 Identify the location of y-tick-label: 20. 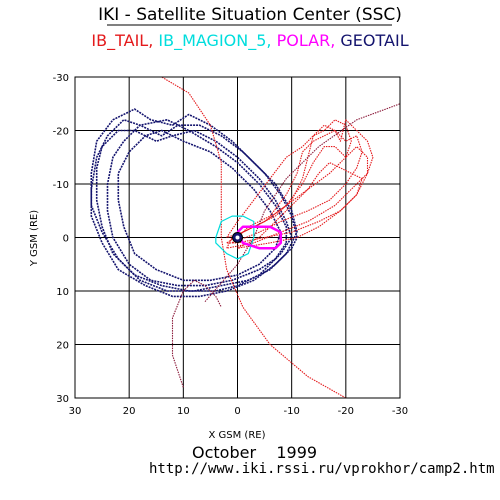
(62, 346).